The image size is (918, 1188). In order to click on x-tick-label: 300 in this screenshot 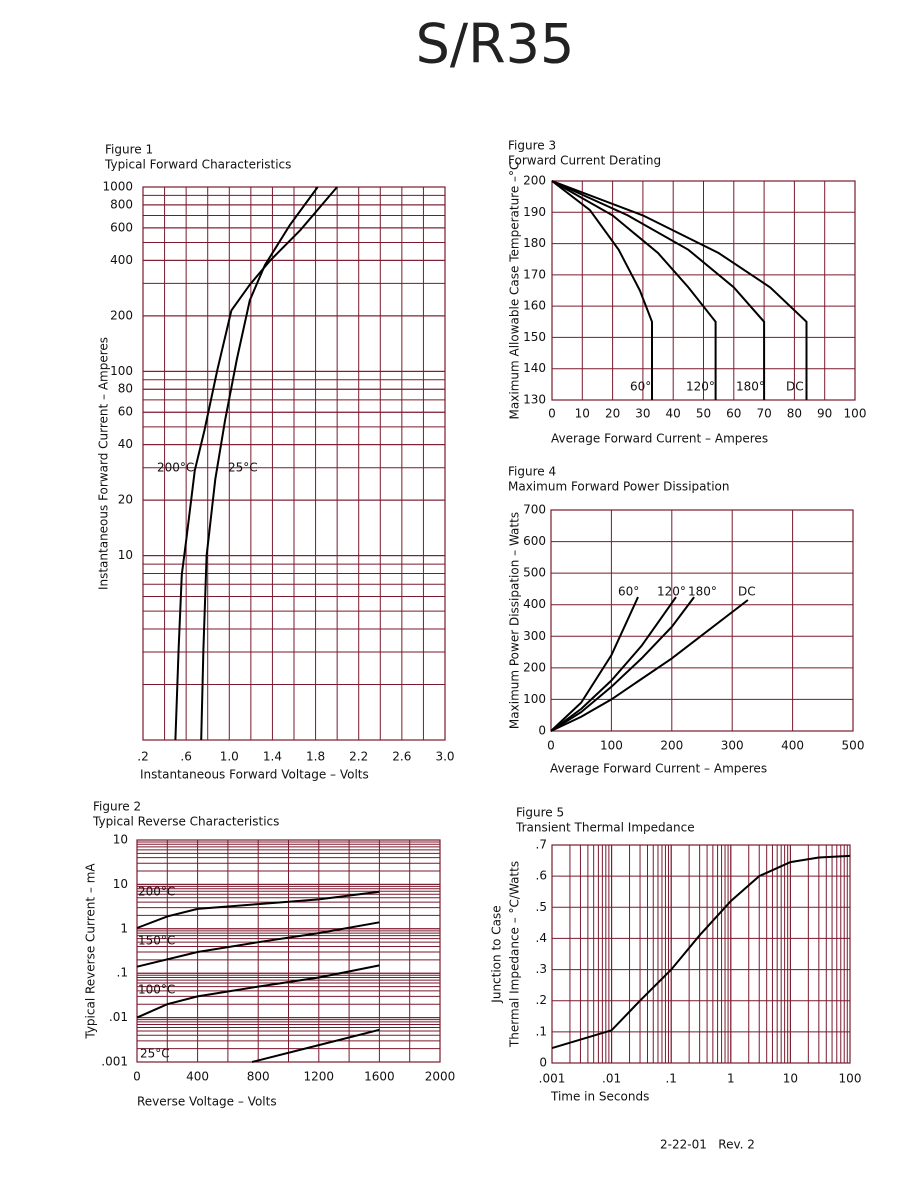, I will do `click(732, 746)`.